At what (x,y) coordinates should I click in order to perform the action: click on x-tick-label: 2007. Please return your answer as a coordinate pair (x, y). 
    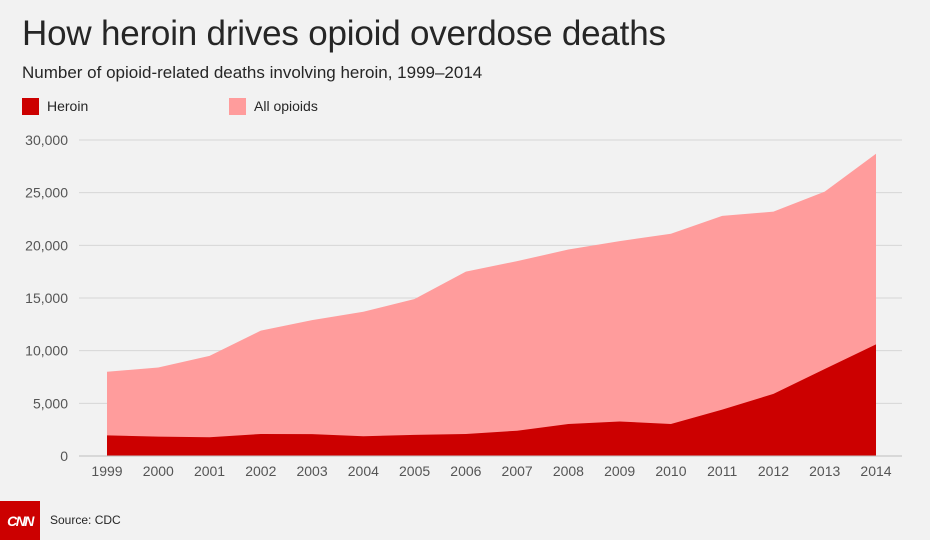
    Looking at the image, I should click on (517, 471).